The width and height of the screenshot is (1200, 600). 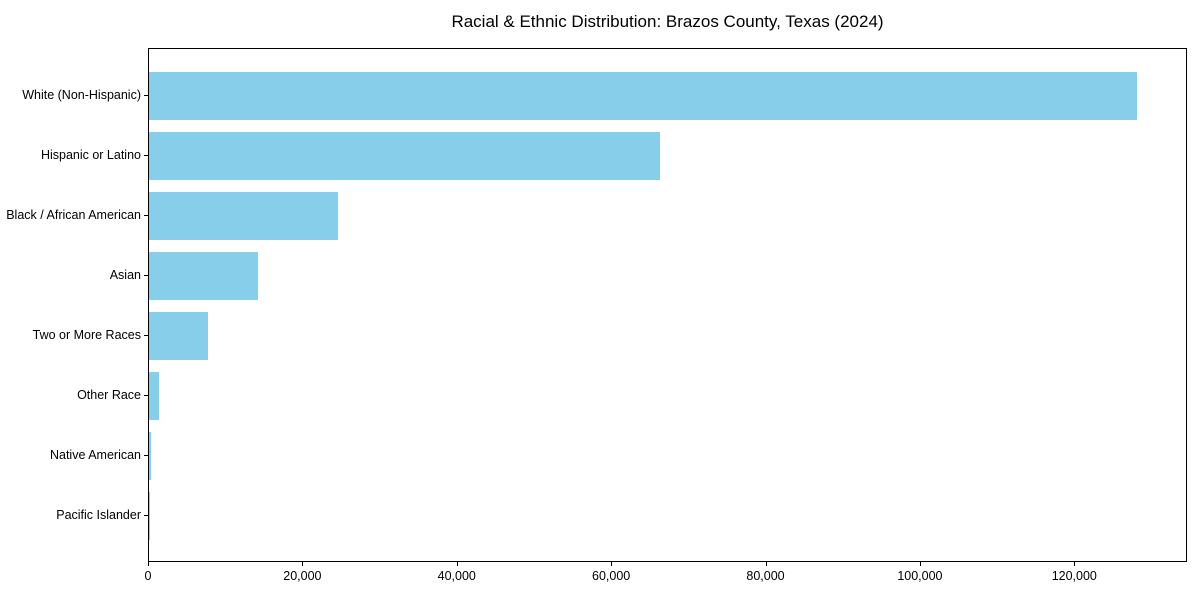 What do you see at coordinates (149, 515) in the screenshot?
I see `bar-pacific-islander` at bounding box center [149, 515].